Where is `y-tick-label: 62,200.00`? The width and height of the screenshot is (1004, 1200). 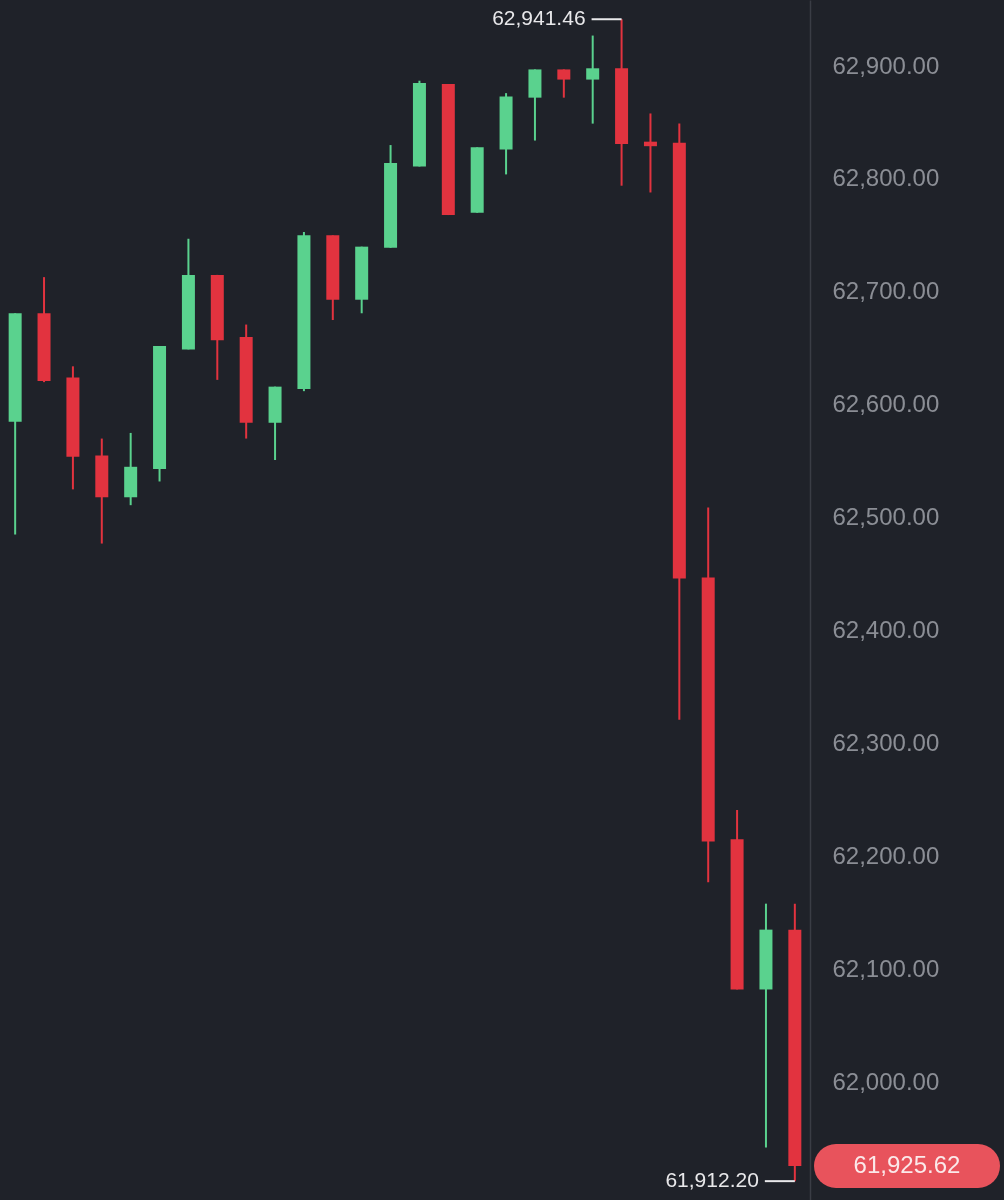
y-tick-label: 62,200.00 is located at coordinates (886, 855).